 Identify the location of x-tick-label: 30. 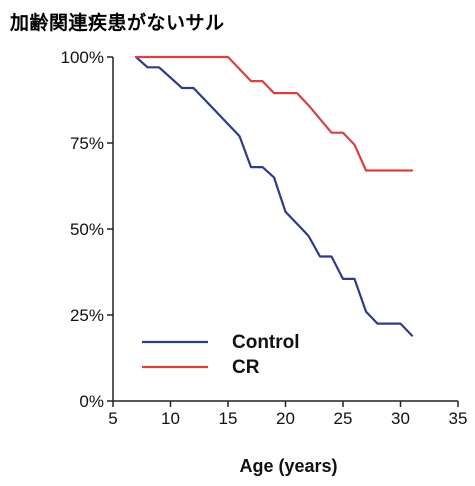
(400, 418).